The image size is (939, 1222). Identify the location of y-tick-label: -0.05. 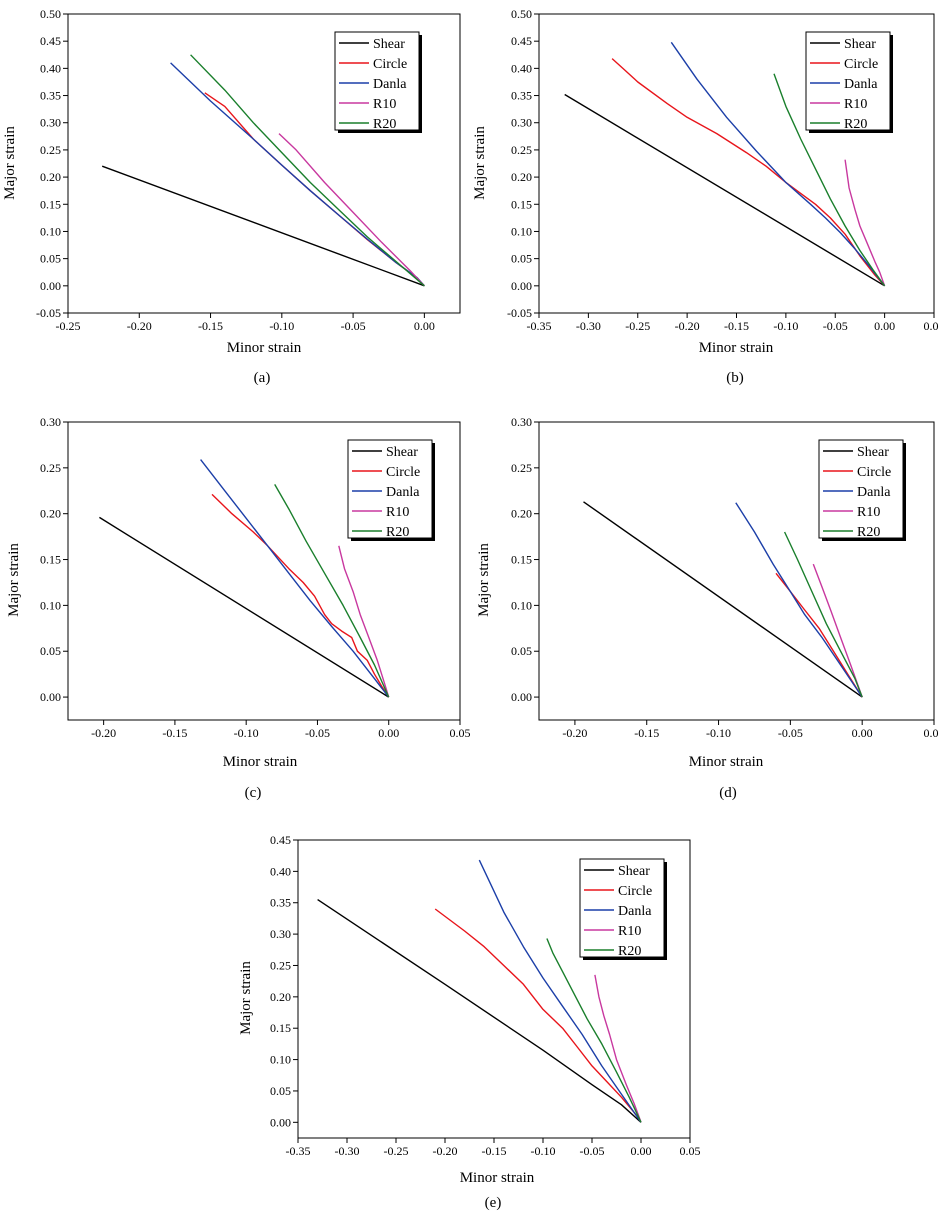
(48, 313).